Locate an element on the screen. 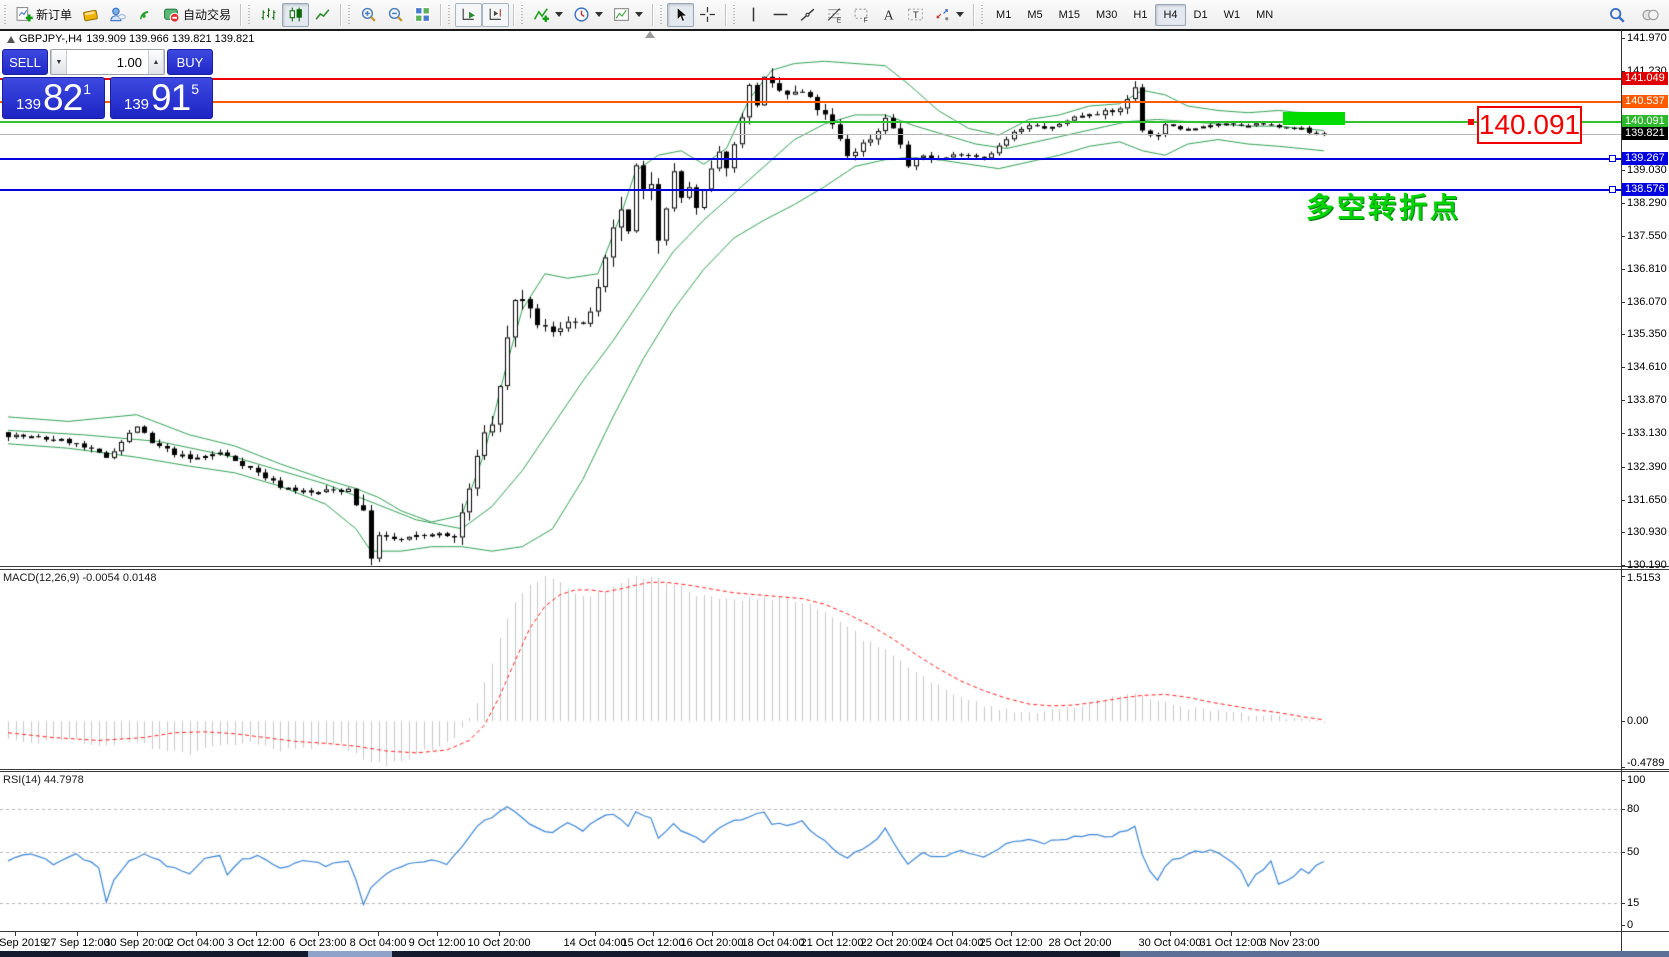 The image size is (1669, 957). label-button: T is located at coordinates (915, 15).